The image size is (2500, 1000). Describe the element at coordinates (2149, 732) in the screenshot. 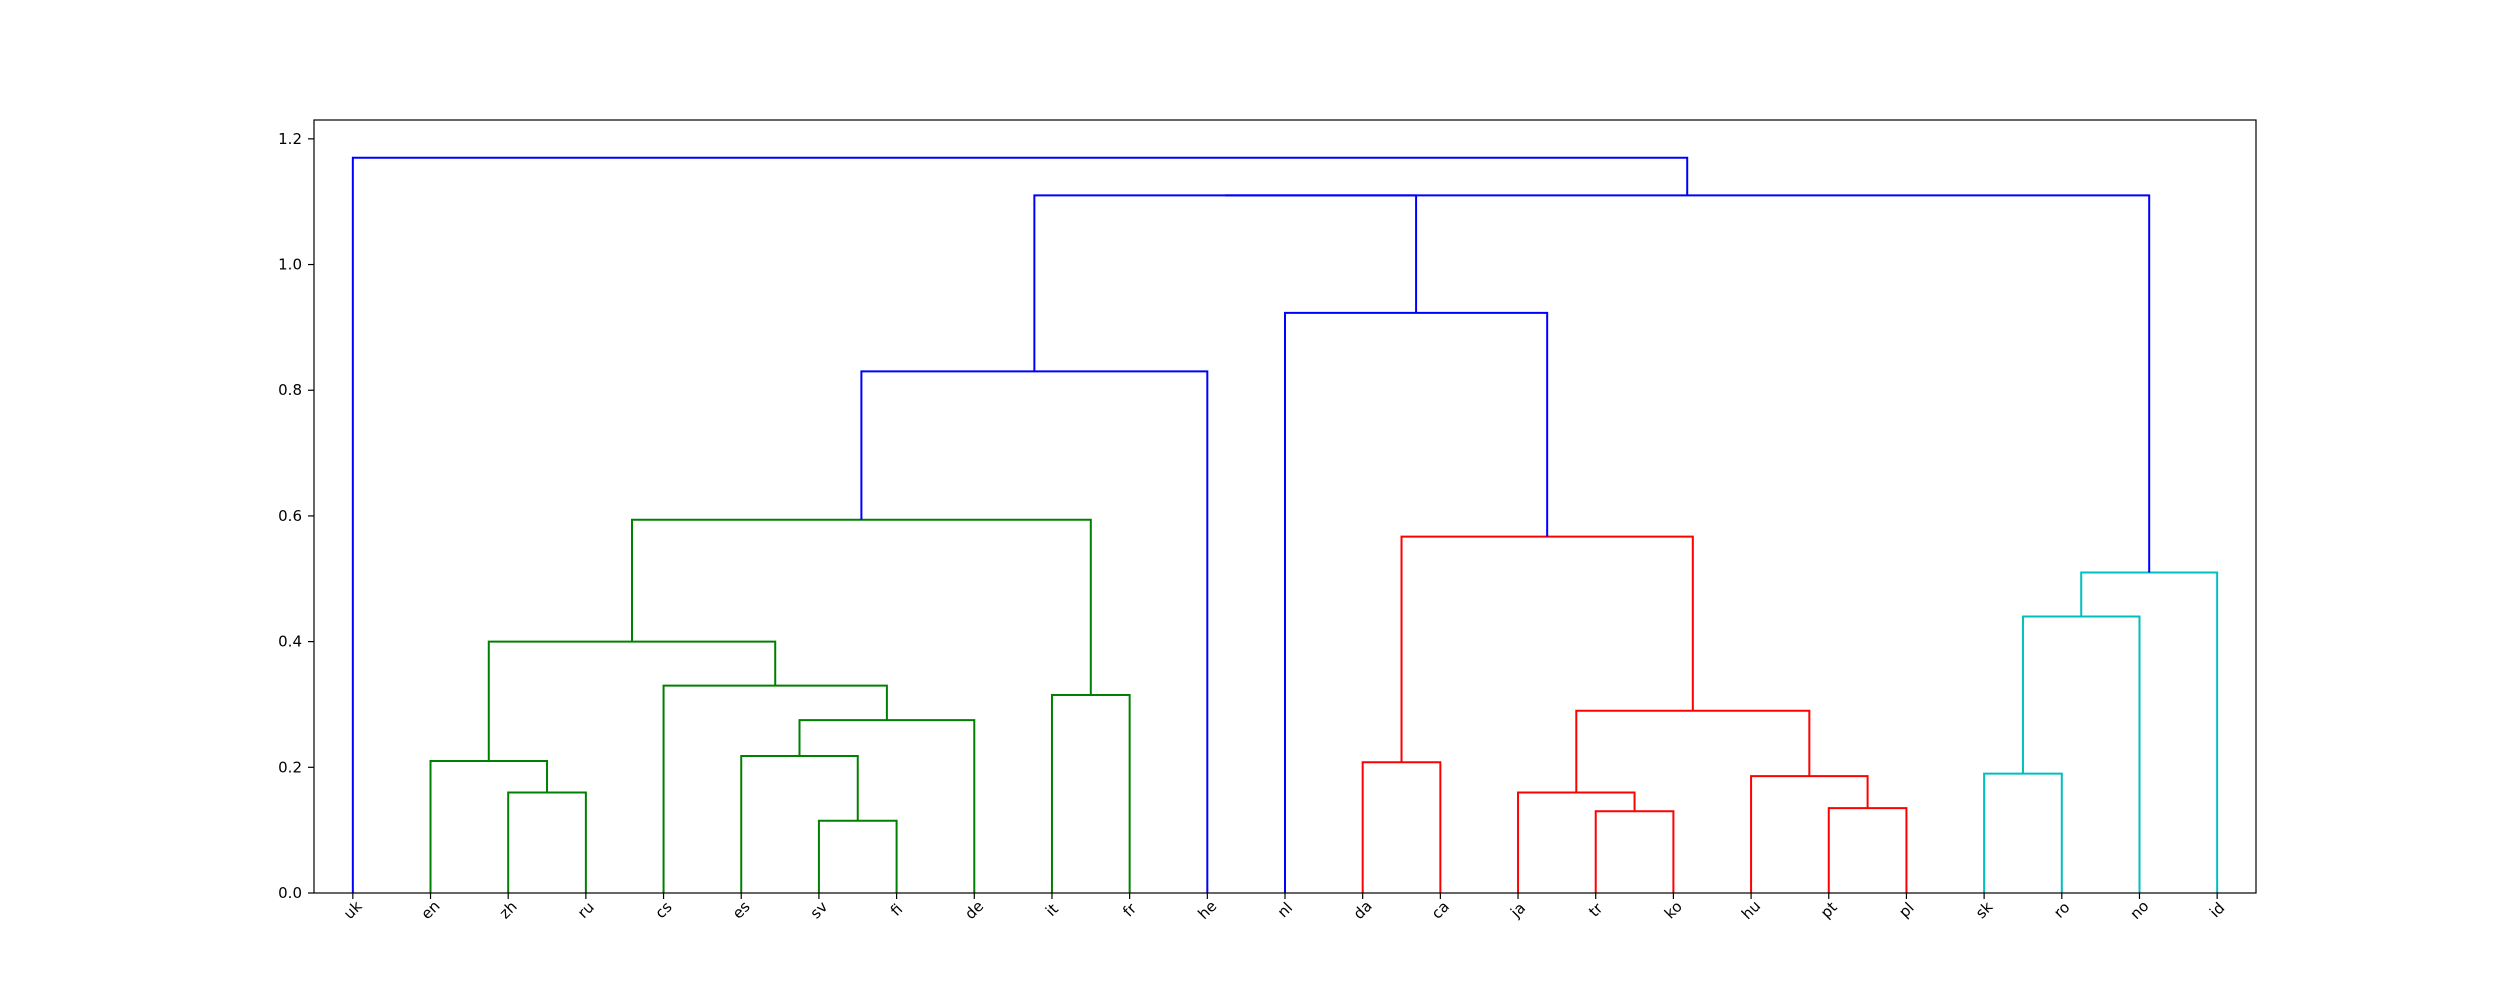

I see `dendrogram-link-sk-no-id` at that location.